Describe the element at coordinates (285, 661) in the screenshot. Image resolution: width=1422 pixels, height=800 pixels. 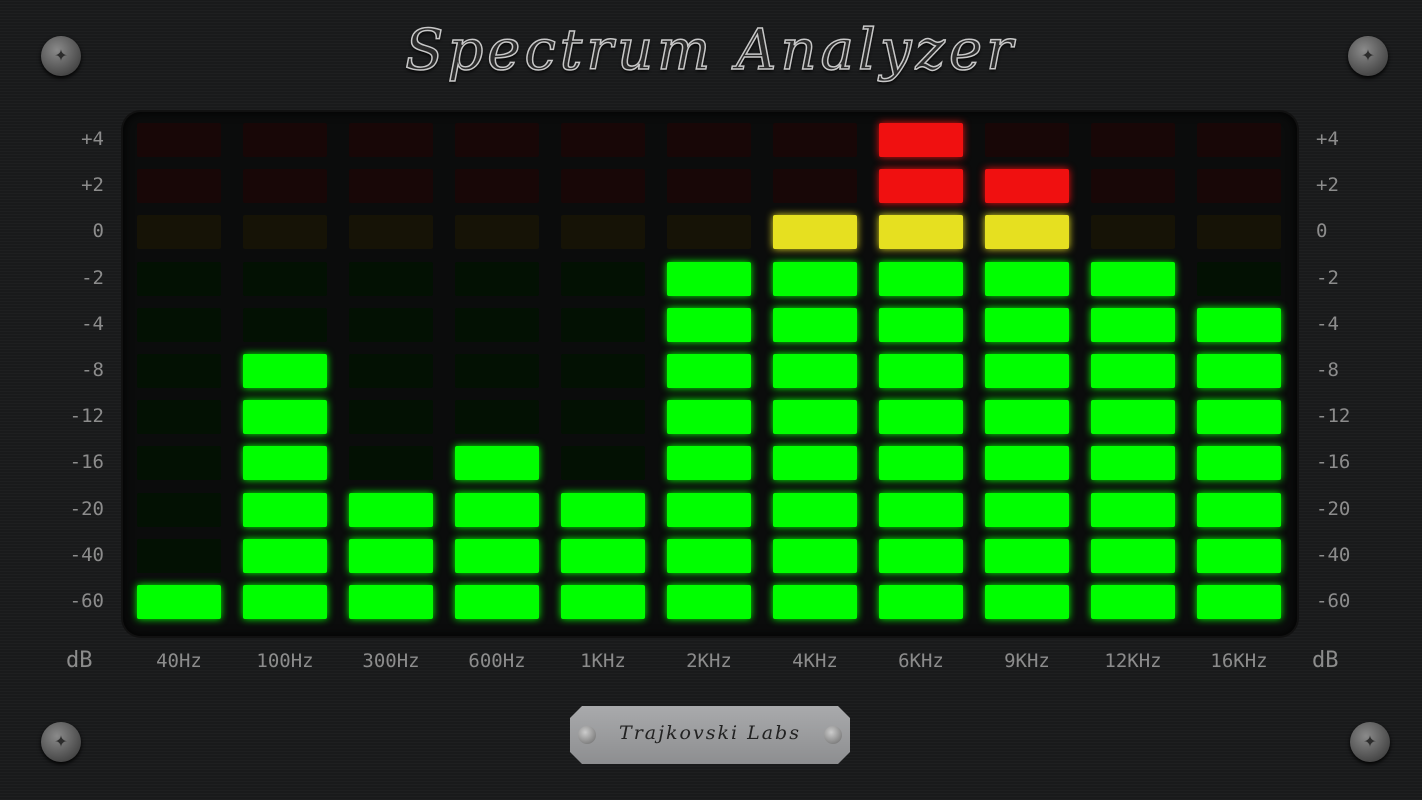
I see `band-label: 100Hz` at that location.